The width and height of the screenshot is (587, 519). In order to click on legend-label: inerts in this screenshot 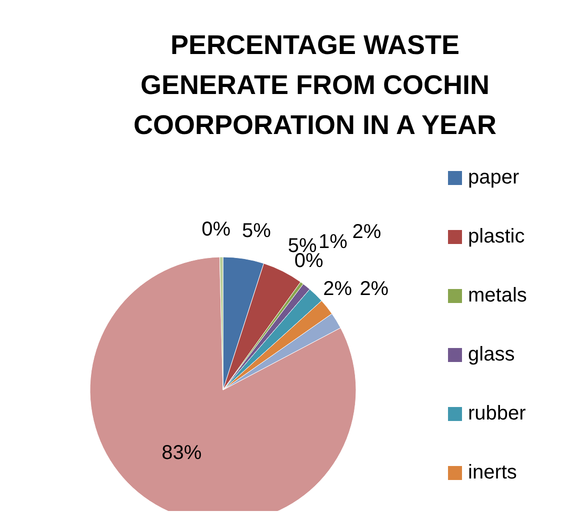, I will do `click(492, 472)`.